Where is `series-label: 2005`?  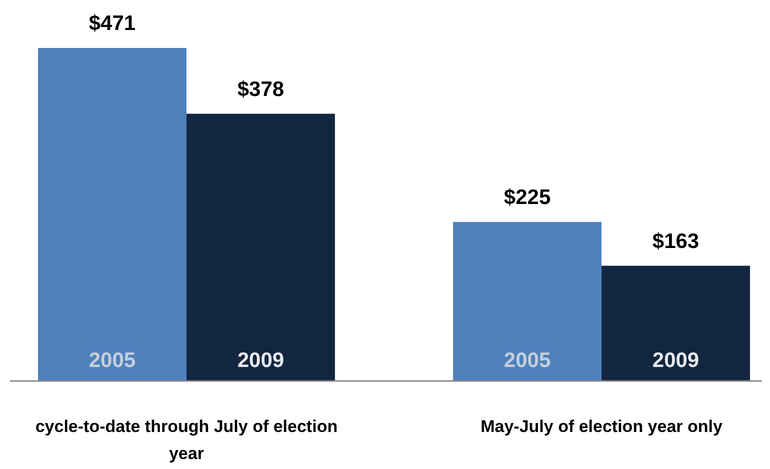 series-label: 2005 is located at coordinates (112, 360).